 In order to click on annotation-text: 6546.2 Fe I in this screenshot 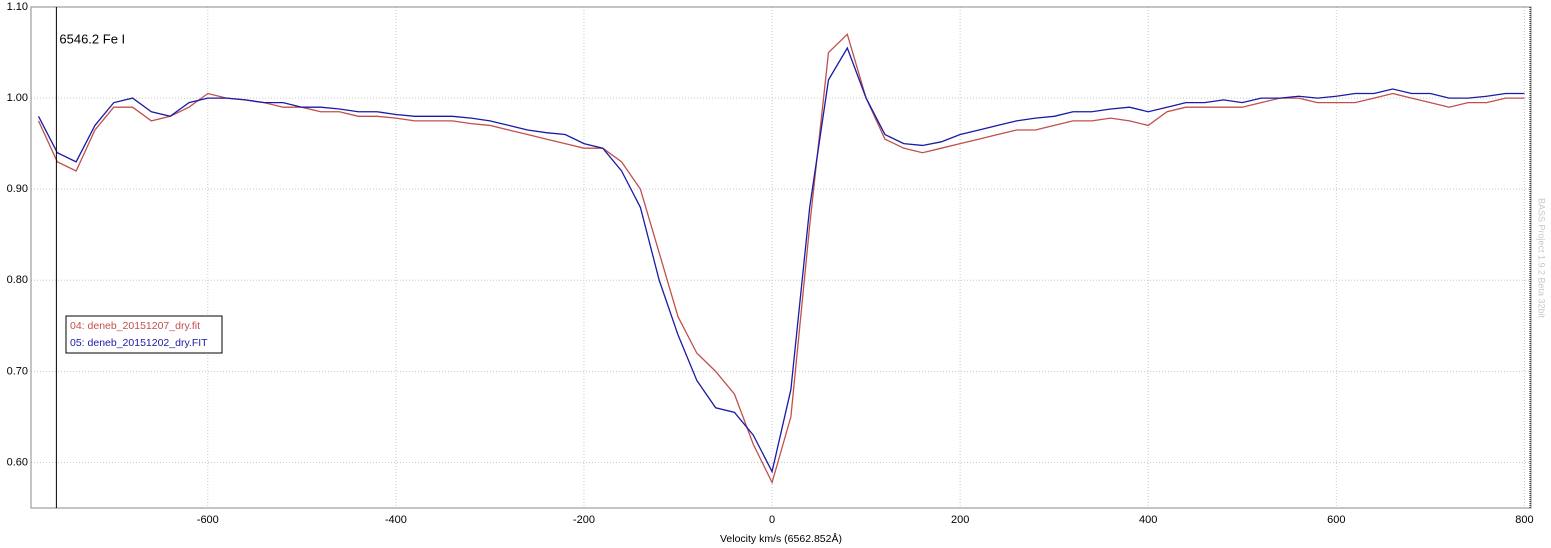, I will do `click(92, 38)`.